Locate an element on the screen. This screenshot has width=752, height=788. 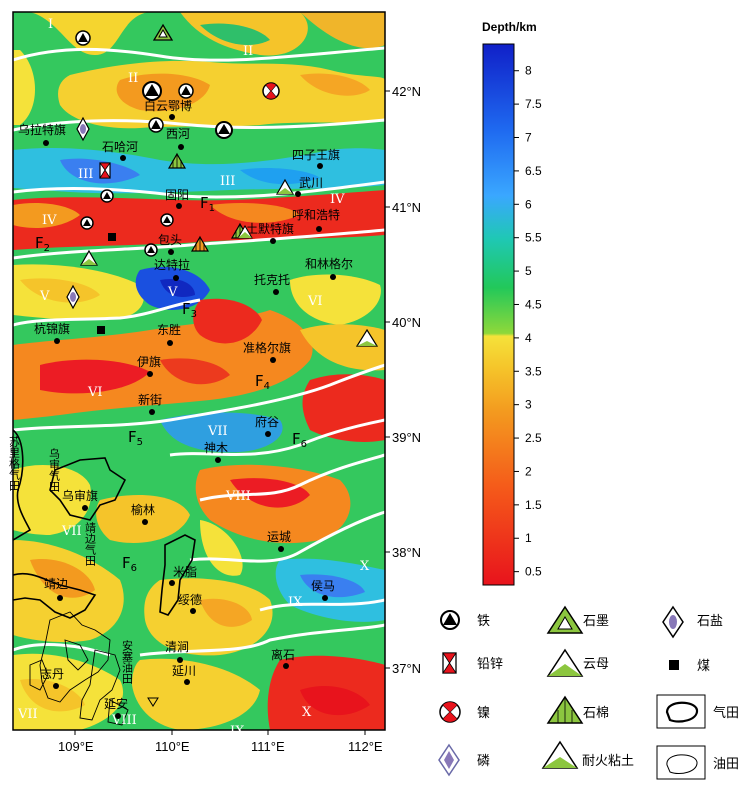
legend-label: 石盐 is located at coordinates (710, 621).